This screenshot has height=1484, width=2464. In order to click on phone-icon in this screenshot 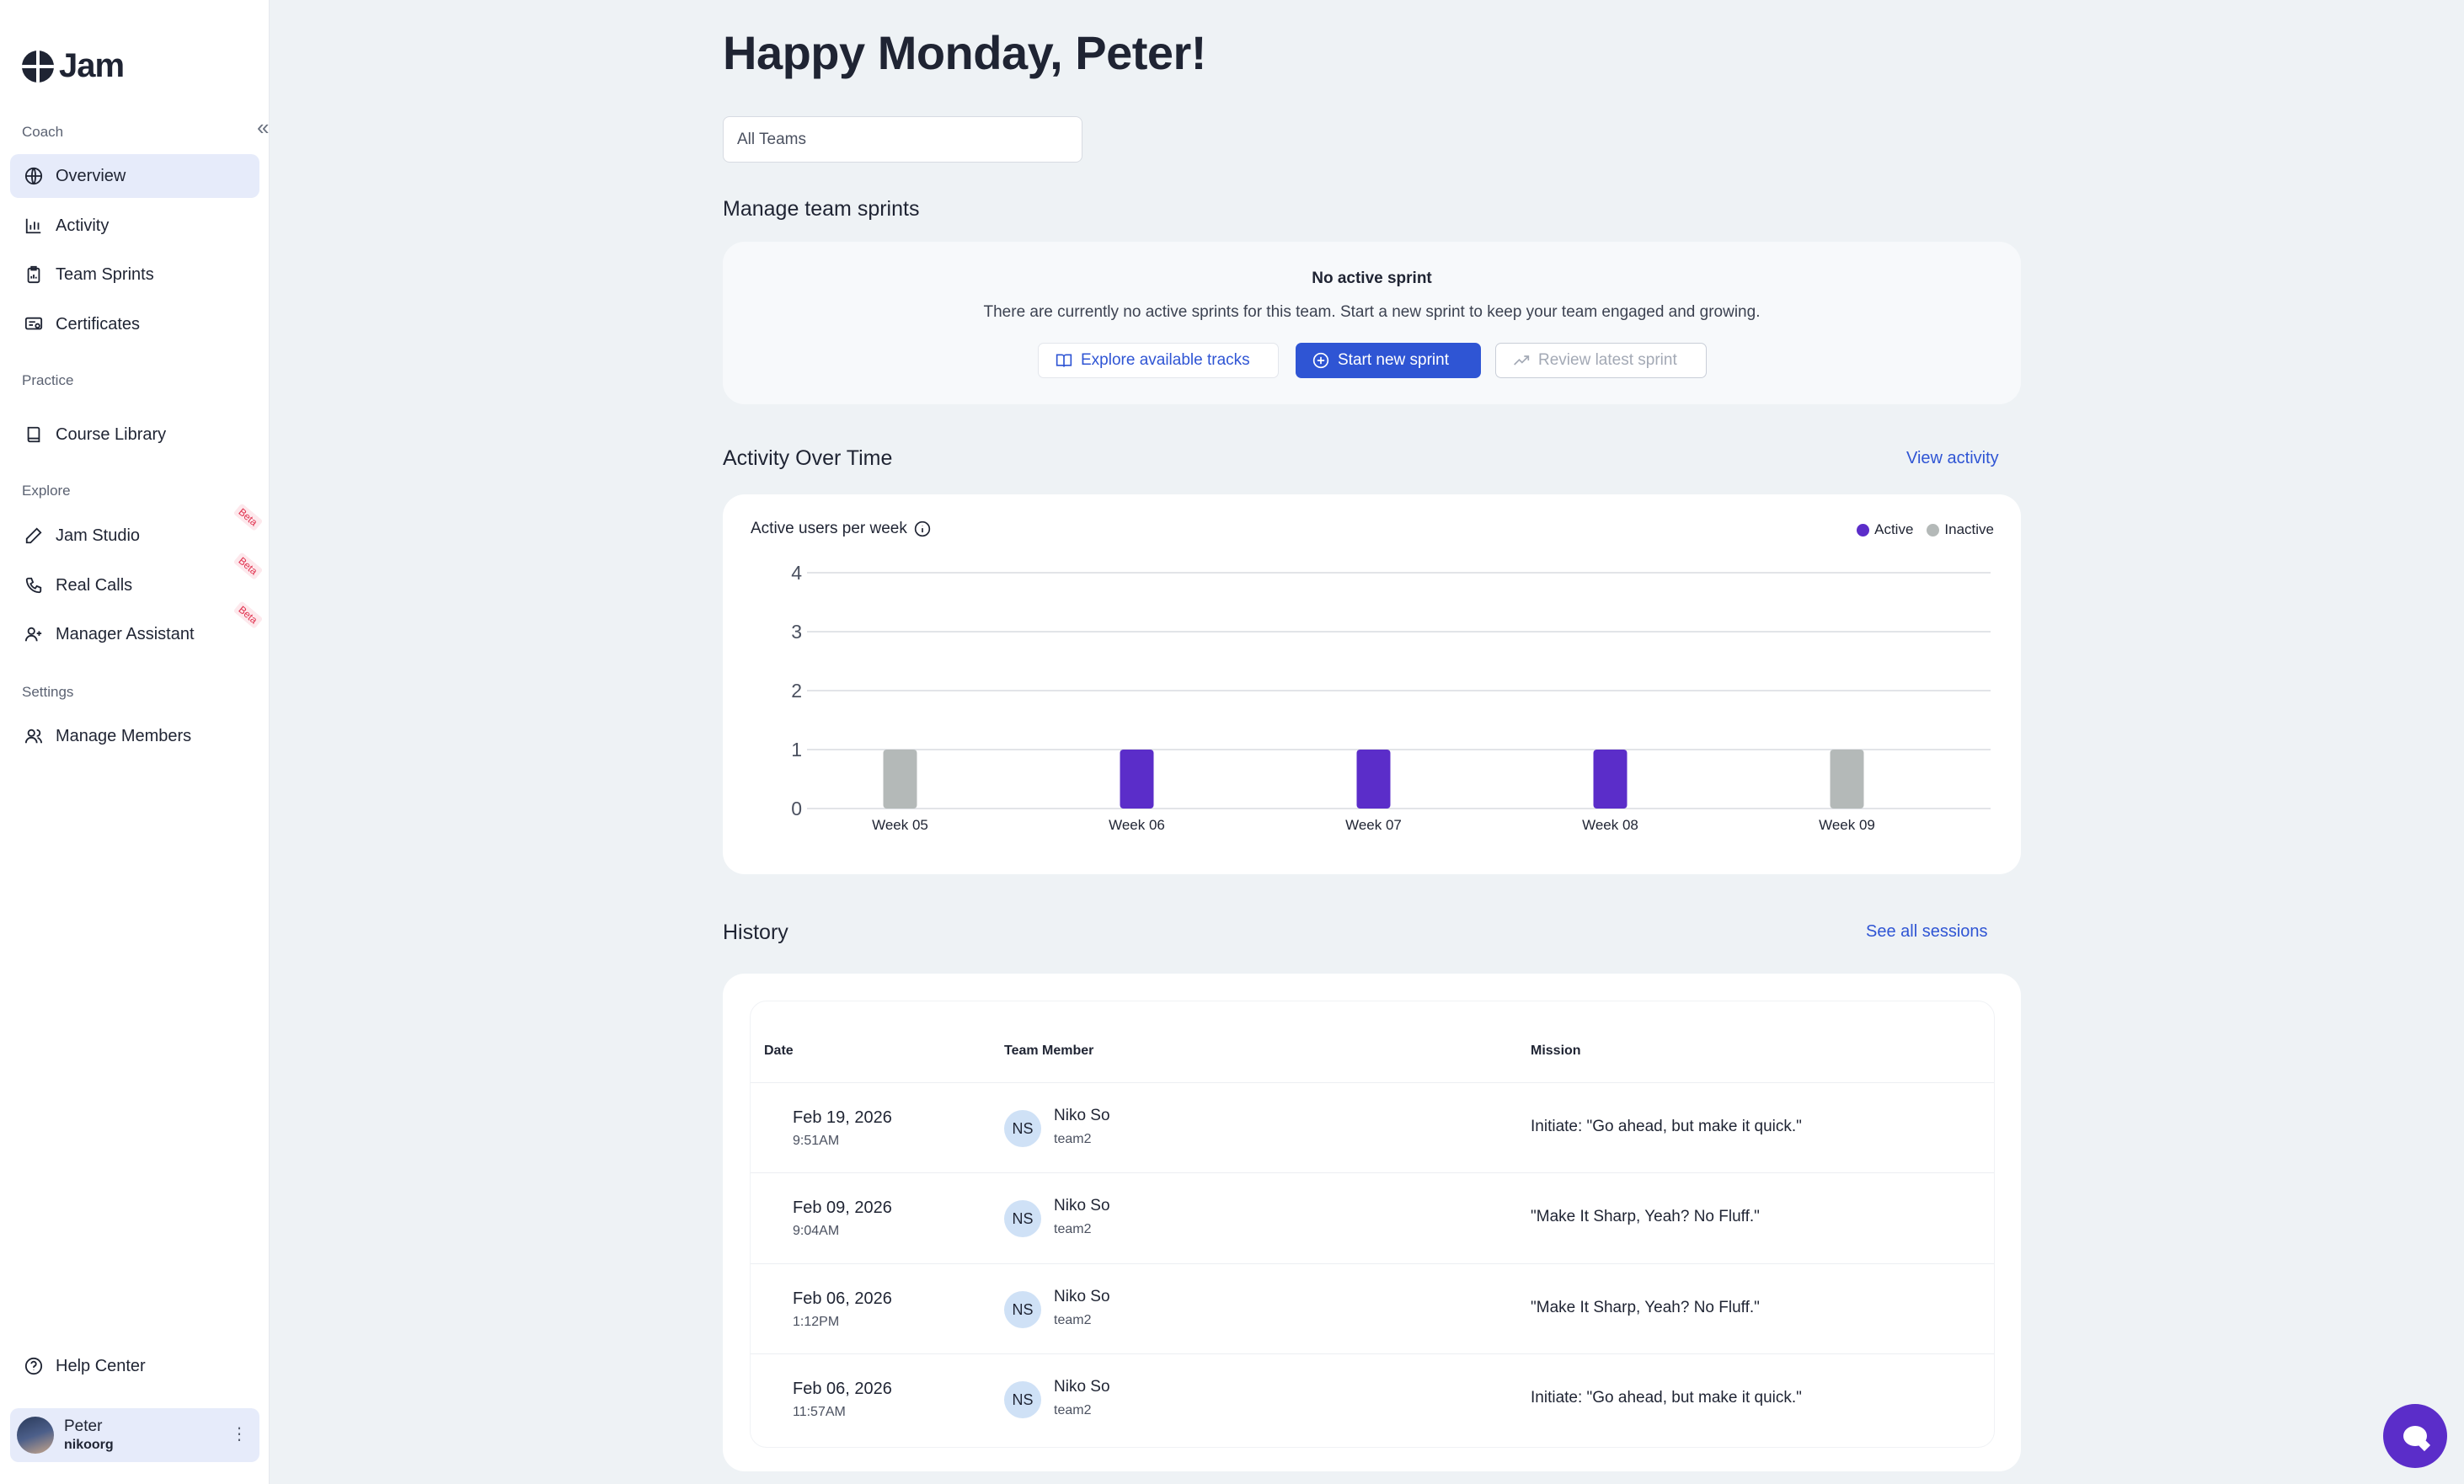, I will do `click(34, 585)`.